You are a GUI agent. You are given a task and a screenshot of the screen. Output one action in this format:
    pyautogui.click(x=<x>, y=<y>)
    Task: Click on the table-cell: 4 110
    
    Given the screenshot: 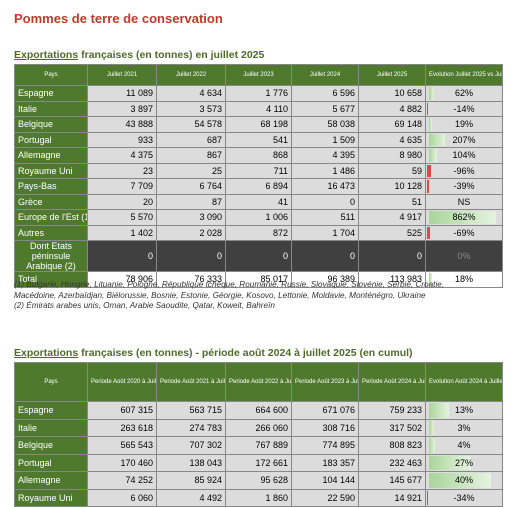 What is the action you would take?
    pyautogui.click(x=258, y=108)
    